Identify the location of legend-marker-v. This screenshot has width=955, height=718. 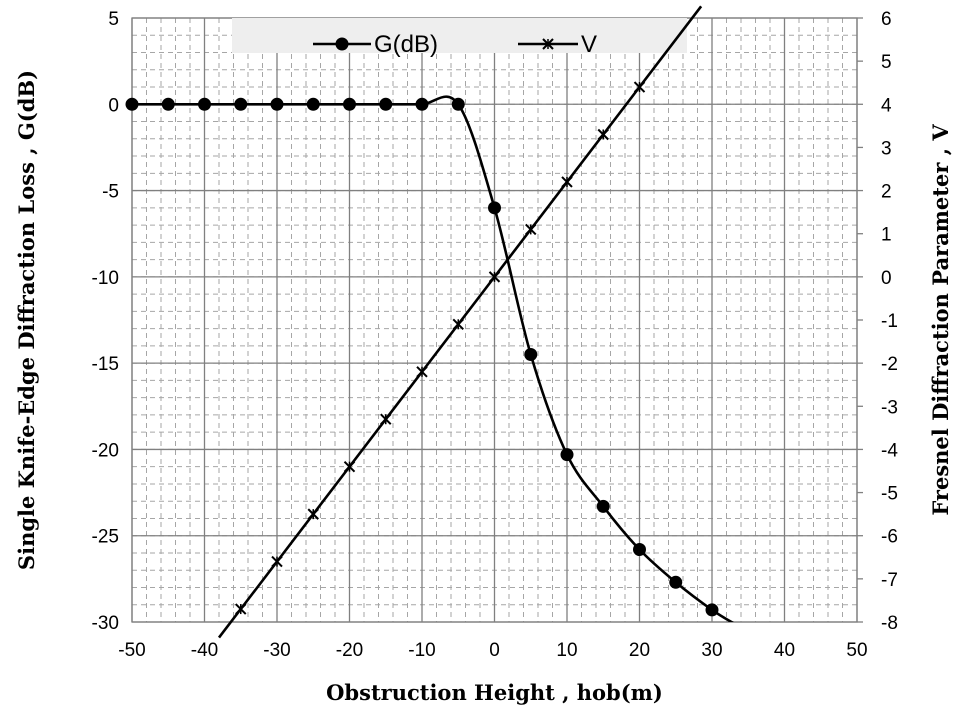
(548, 44).